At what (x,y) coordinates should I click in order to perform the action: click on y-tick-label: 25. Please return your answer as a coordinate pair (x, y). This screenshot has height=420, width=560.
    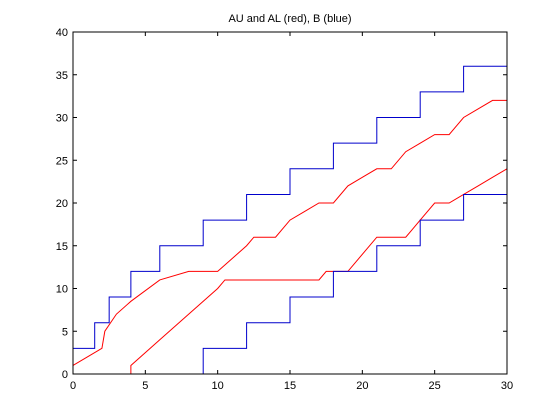
    Looking at the image, I should click on (62, 161).